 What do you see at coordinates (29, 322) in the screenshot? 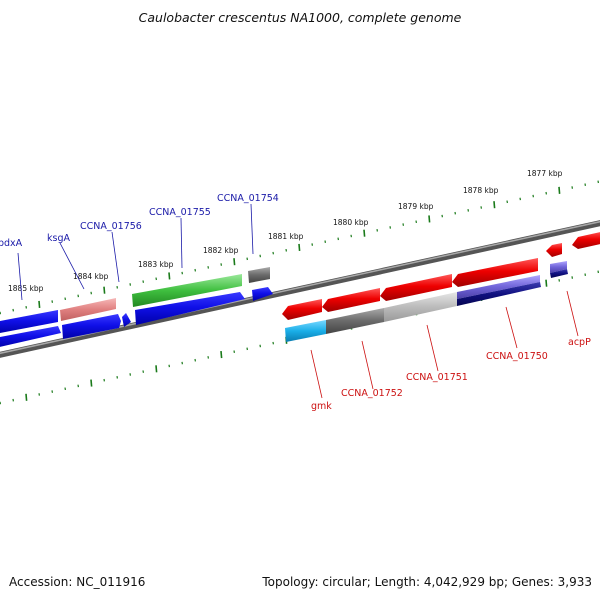
I see `gene-arrow-pdxA` at bounding box center [29, 322].